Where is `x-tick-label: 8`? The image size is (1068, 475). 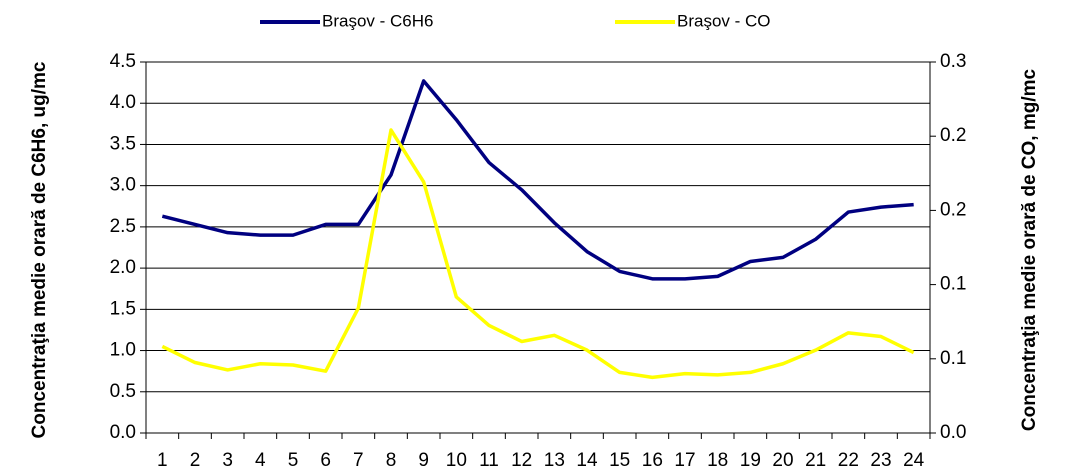
x-tick-label: 8 is located at coordinates (391, 460).